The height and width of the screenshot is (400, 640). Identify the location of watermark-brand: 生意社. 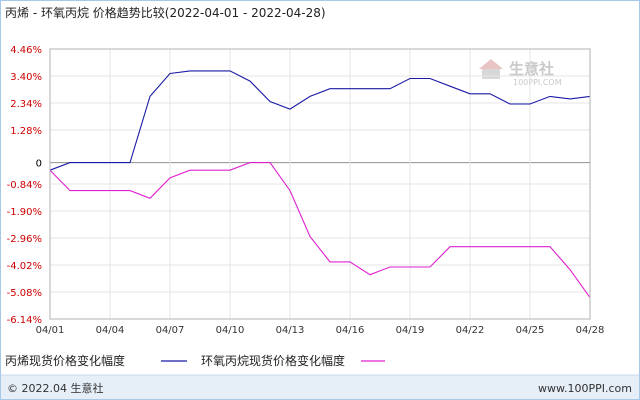
(531, 69).